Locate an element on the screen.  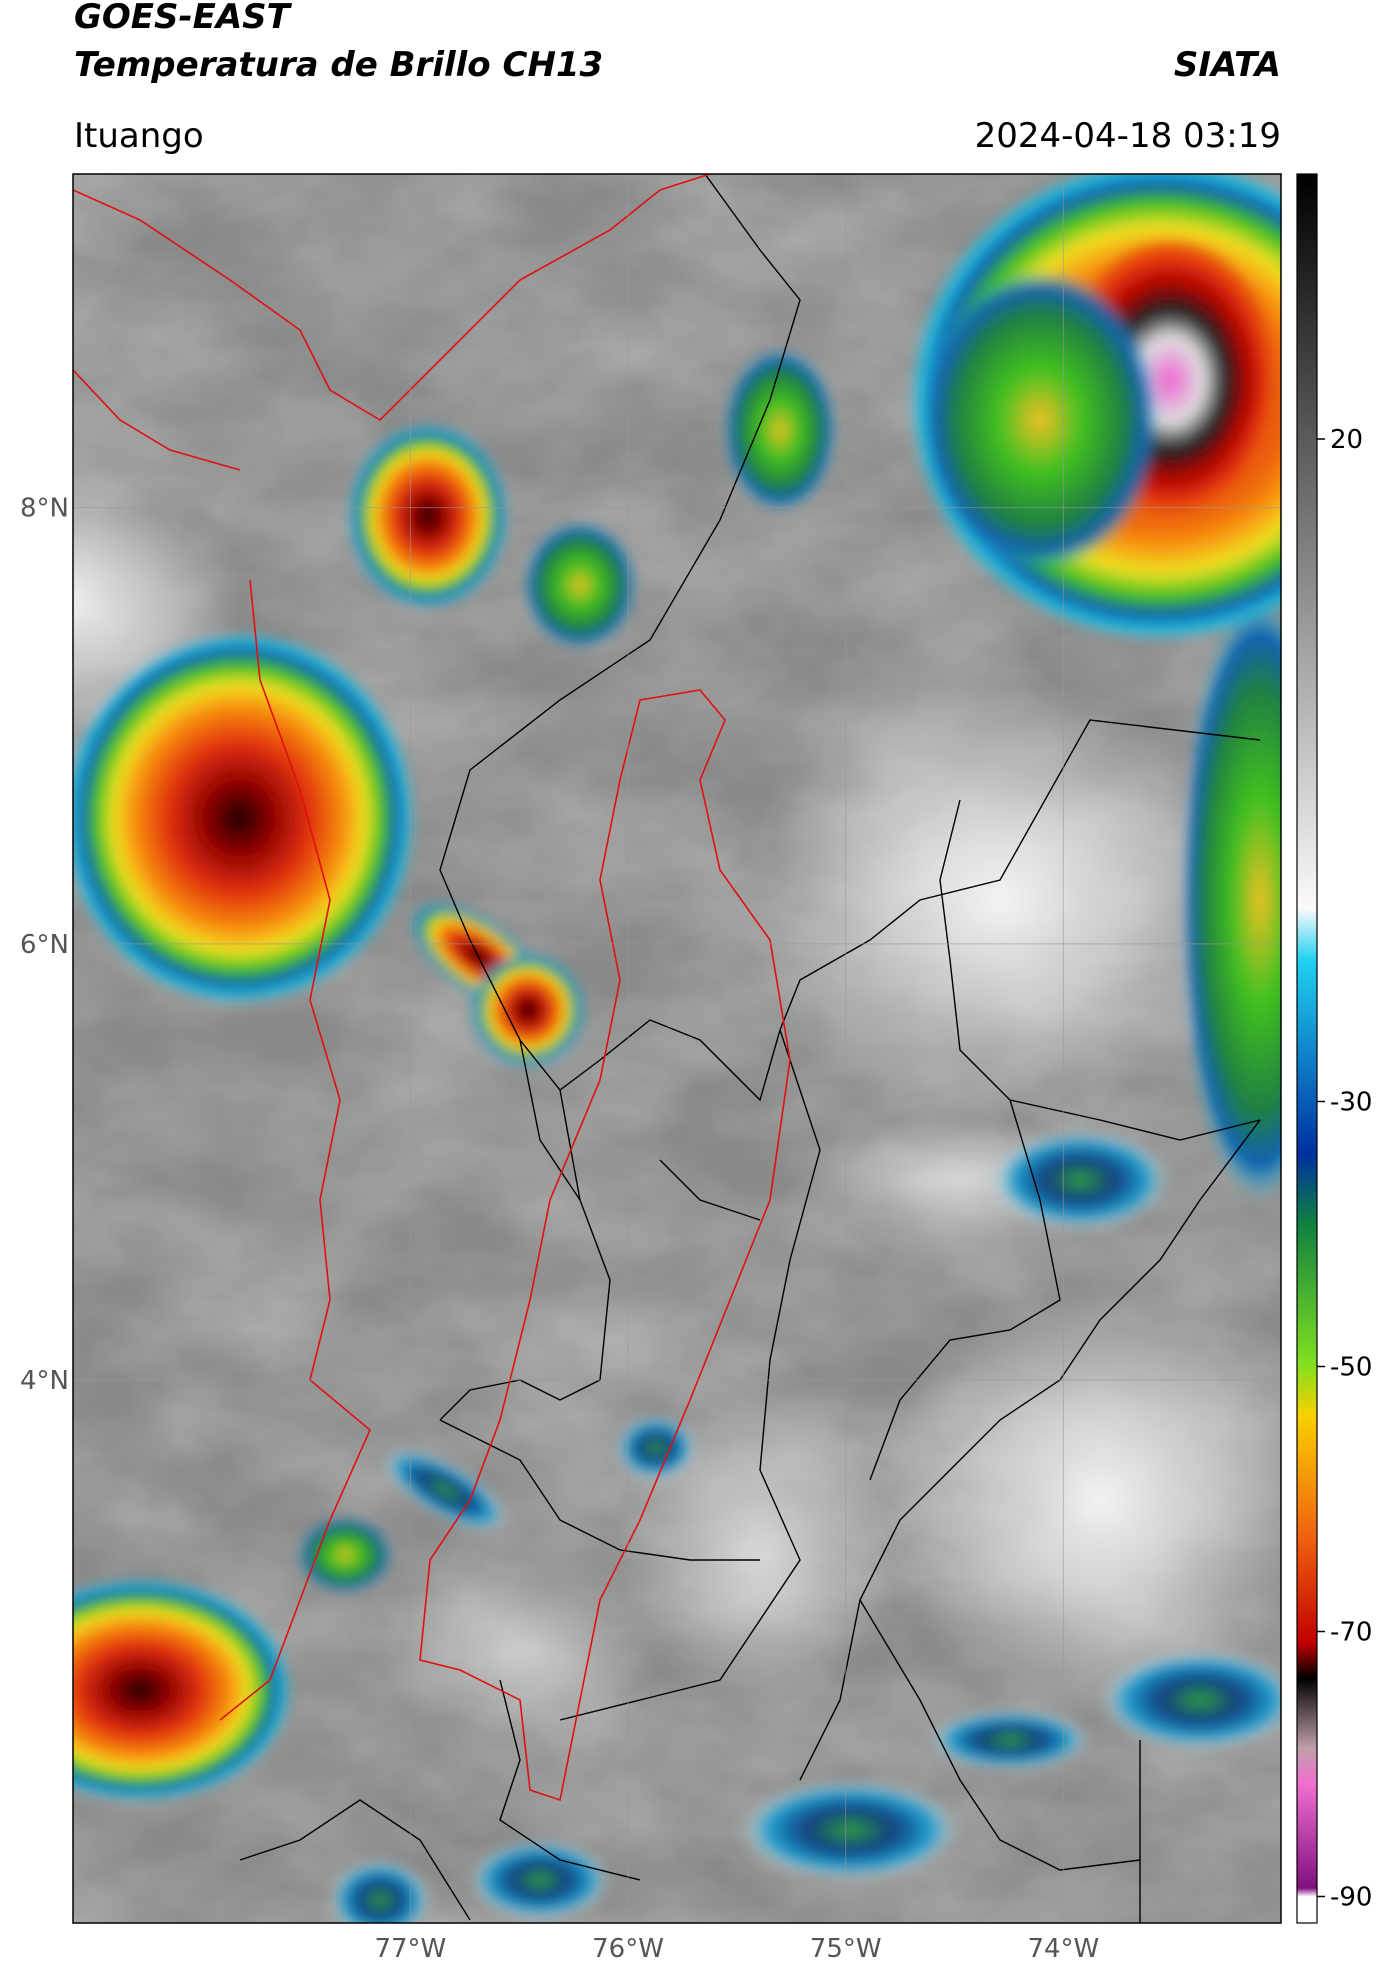
title-line1: GOES-EAST is located at coordinates (183, 18).